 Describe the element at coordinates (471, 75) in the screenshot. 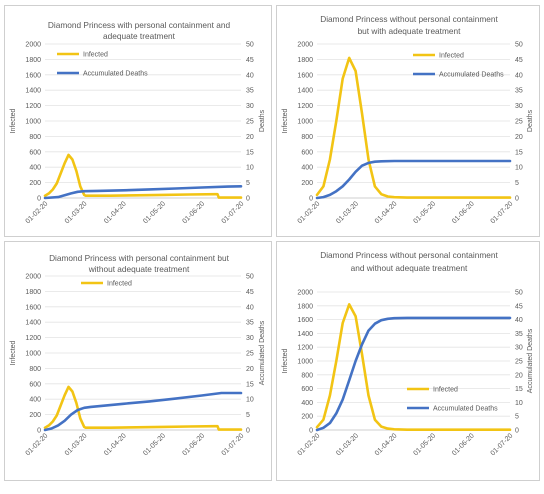

I see `legend-label: Accumulated Deaths` at that location.